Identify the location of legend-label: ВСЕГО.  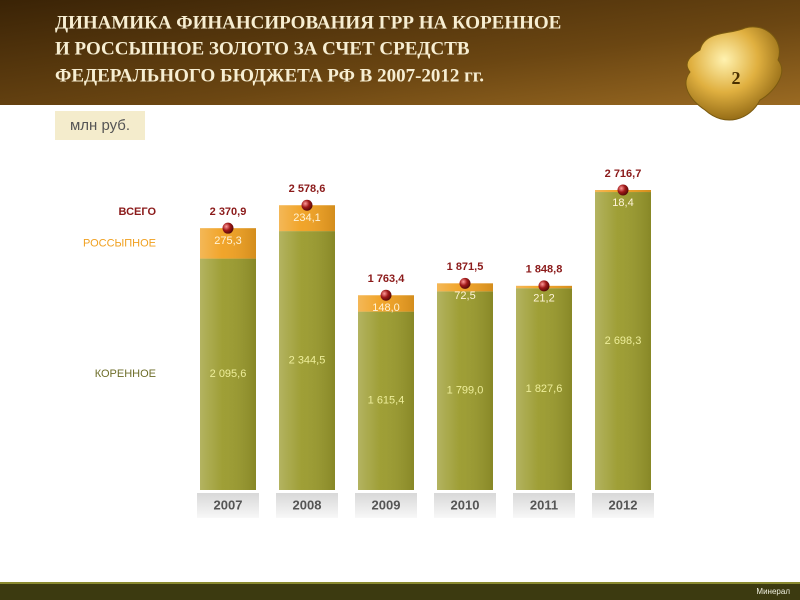
(138, 212).